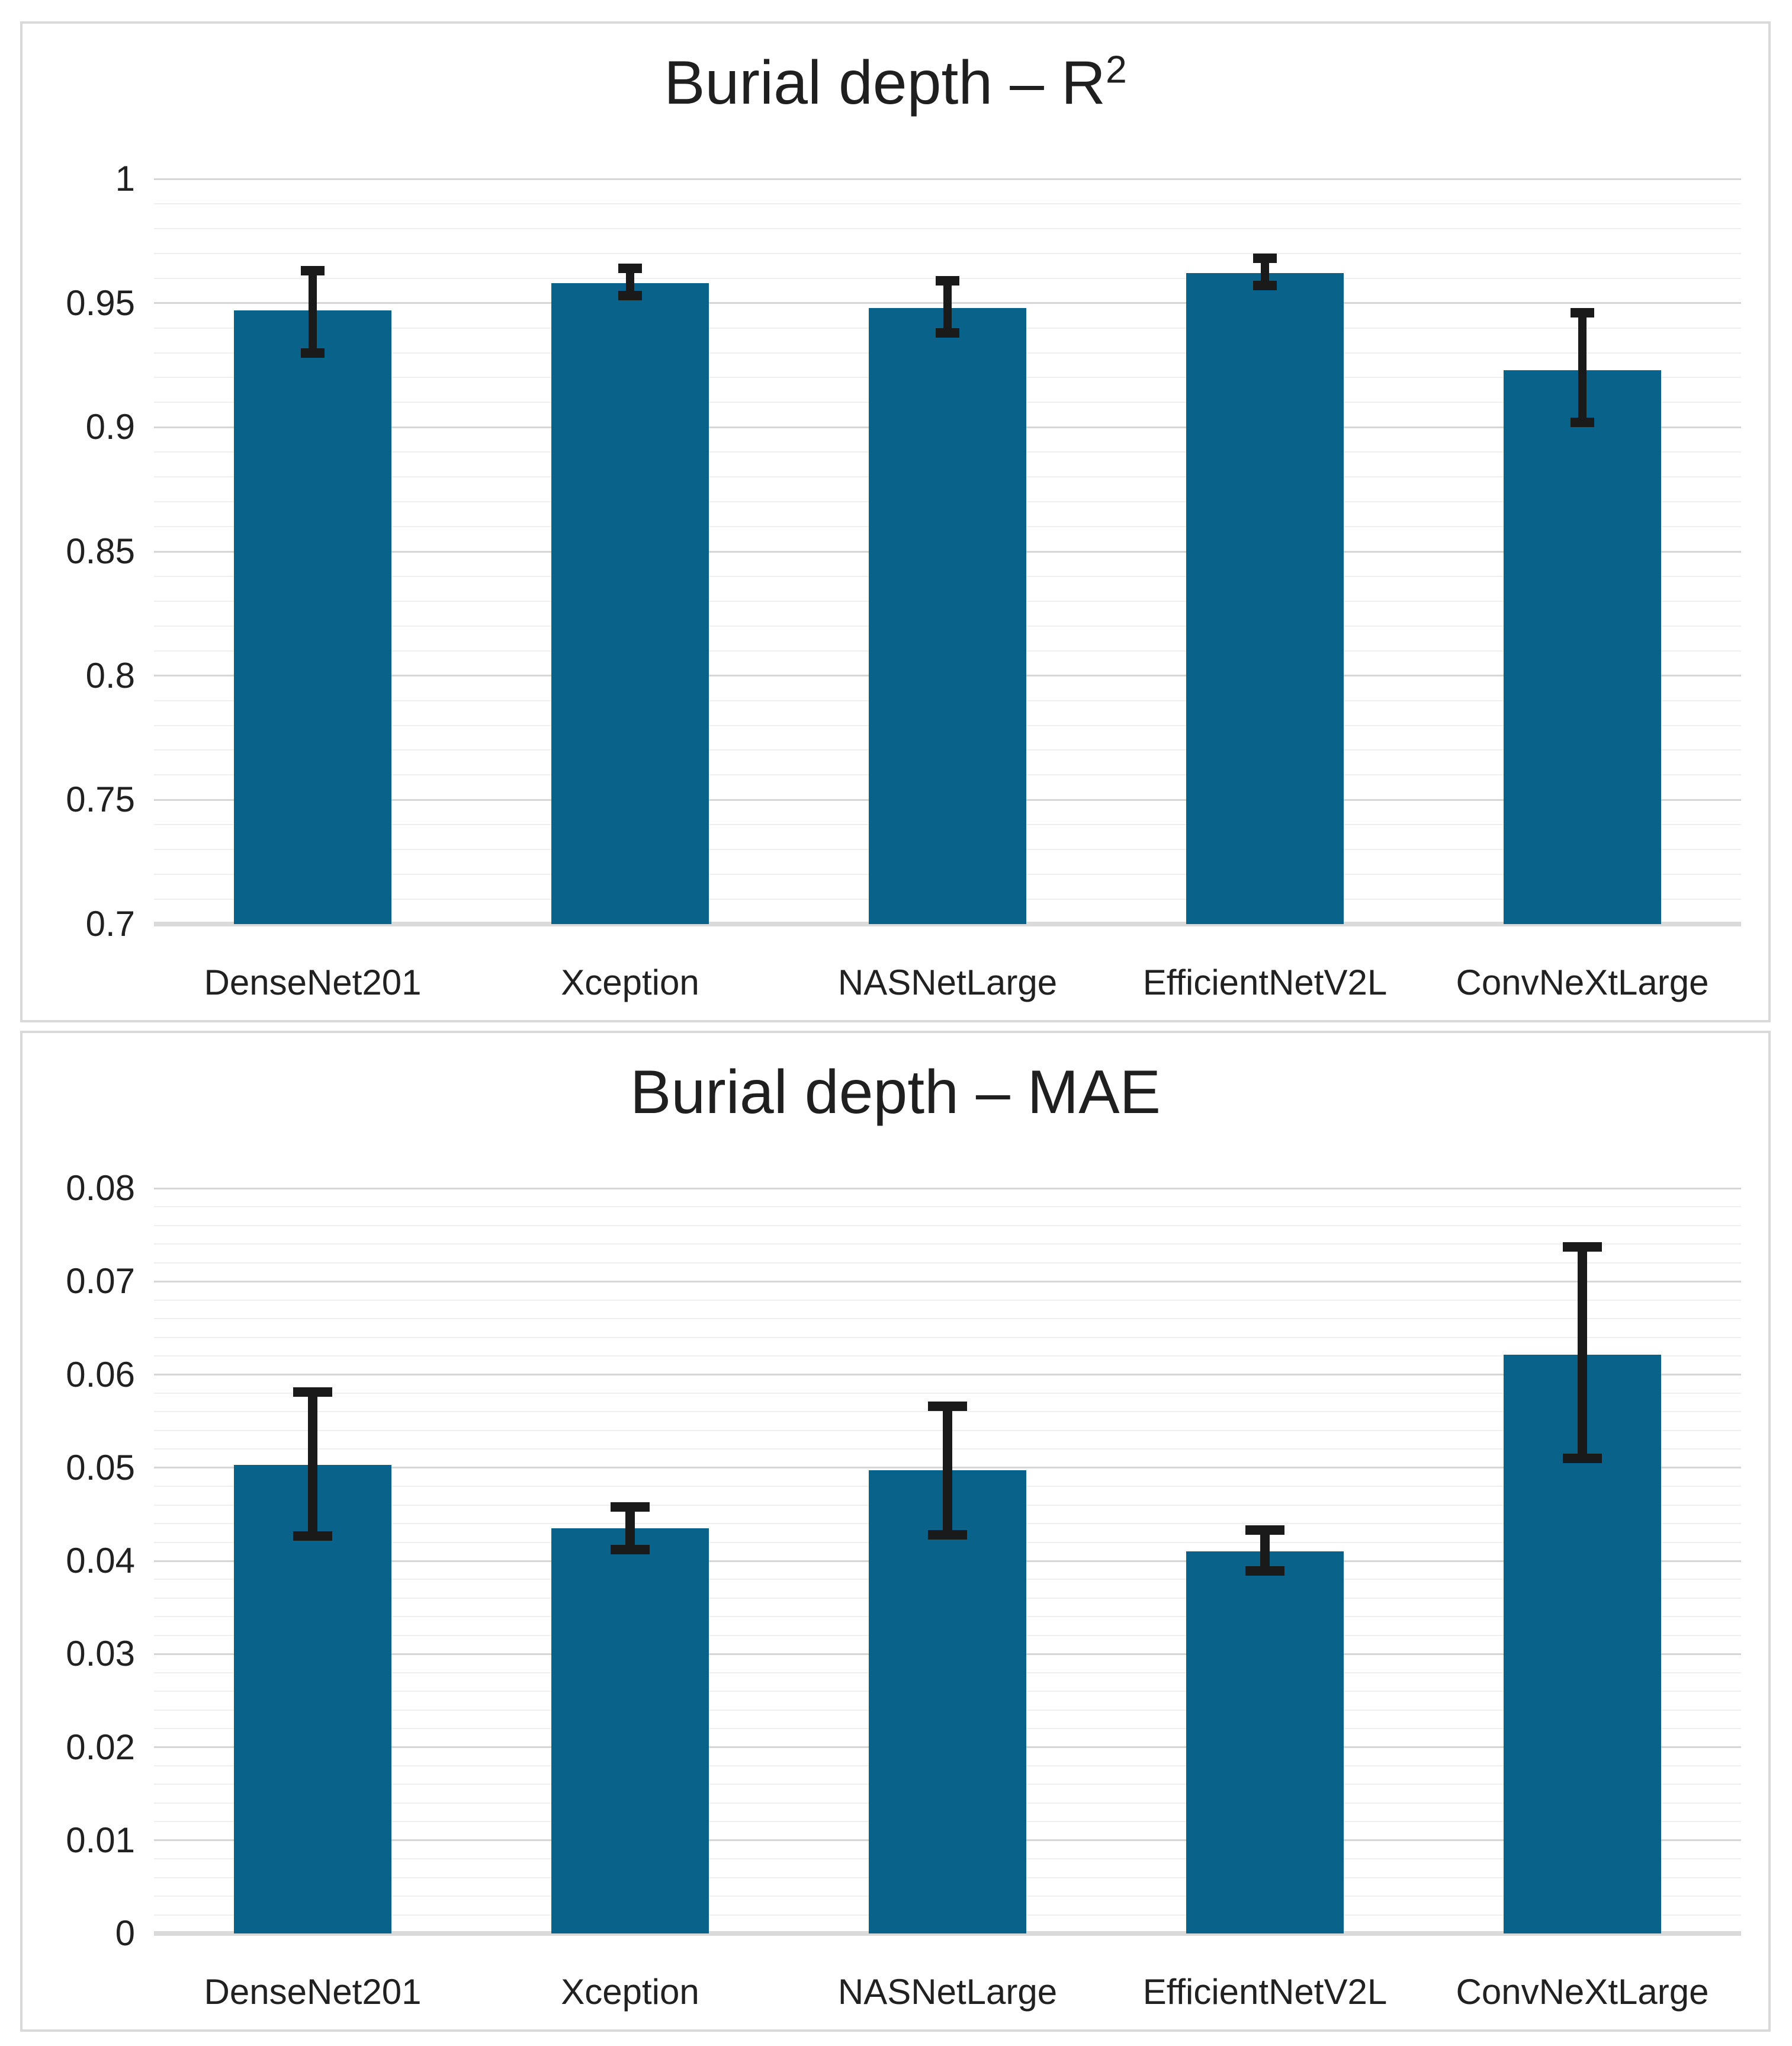 The image size is (1792, 2046). Describe the element at coordinates (885, 83) in the screenshot. I see `r2-chart-title-text: Burial depth – R` at that location.